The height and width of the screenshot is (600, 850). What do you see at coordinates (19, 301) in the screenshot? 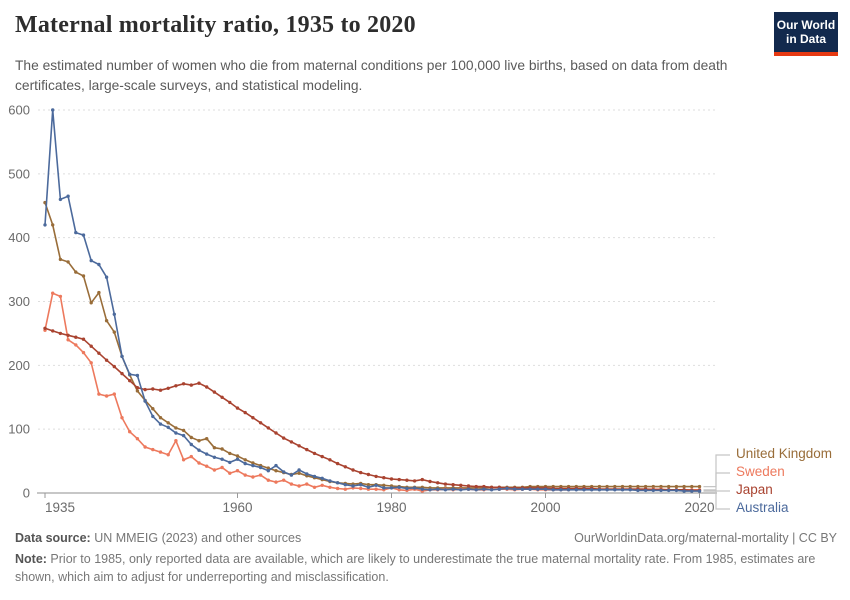
I see `y-axis-label: 300` at bounding box center [19, 301].